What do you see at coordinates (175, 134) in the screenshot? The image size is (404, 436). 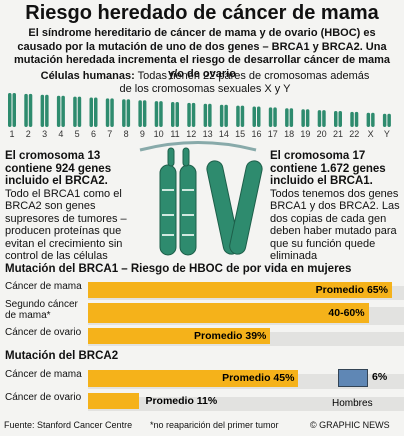 I see `chromosome-label: 11` at bounding box center [175, 134].